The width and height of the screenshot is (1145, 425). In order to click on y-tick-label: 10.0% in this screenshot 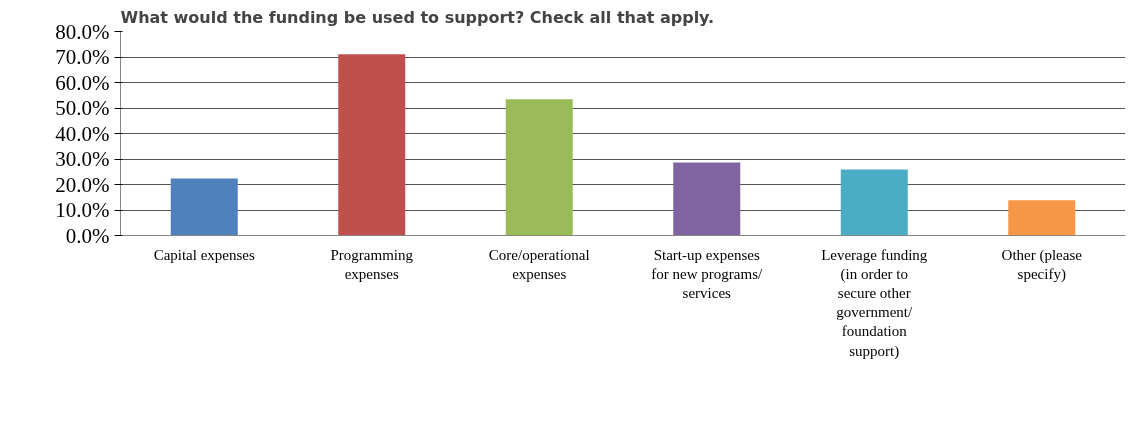, I will do `click(82, 210)`.